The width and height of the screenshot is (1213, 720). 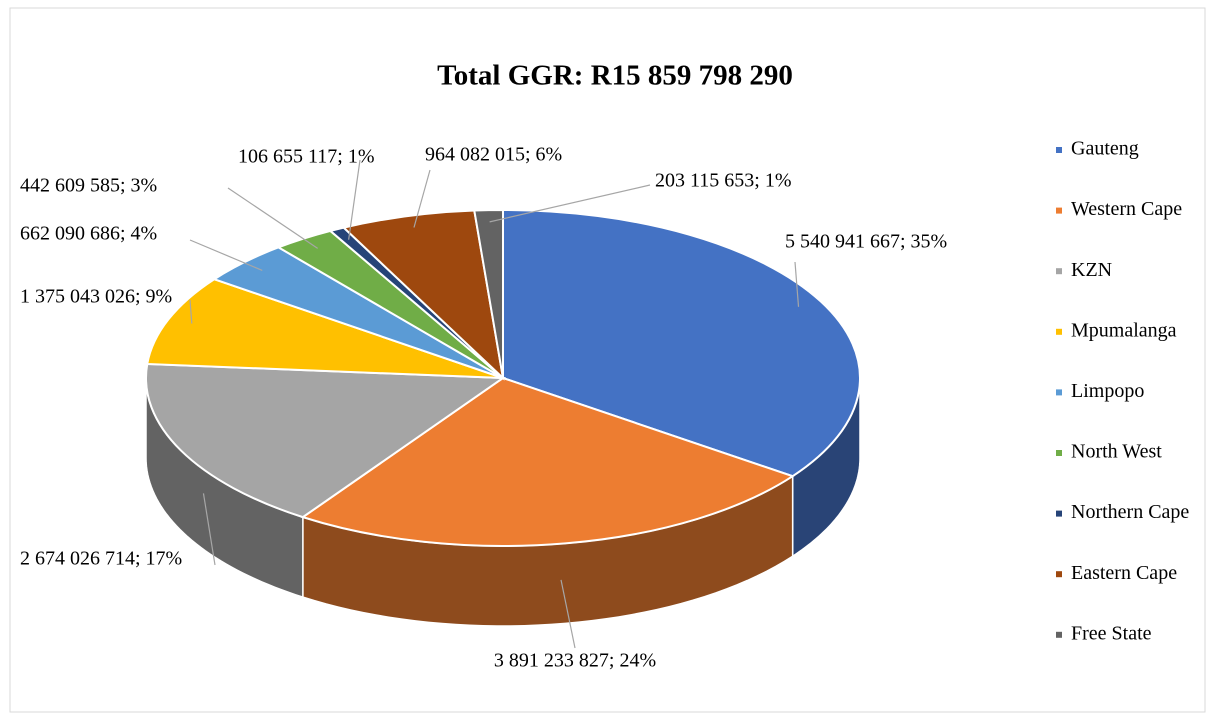 What do you see at coordinates (1124, 330) in the screenshot?
I see `legend-label: Mpumalanga` at bounding box center [1124, 330].